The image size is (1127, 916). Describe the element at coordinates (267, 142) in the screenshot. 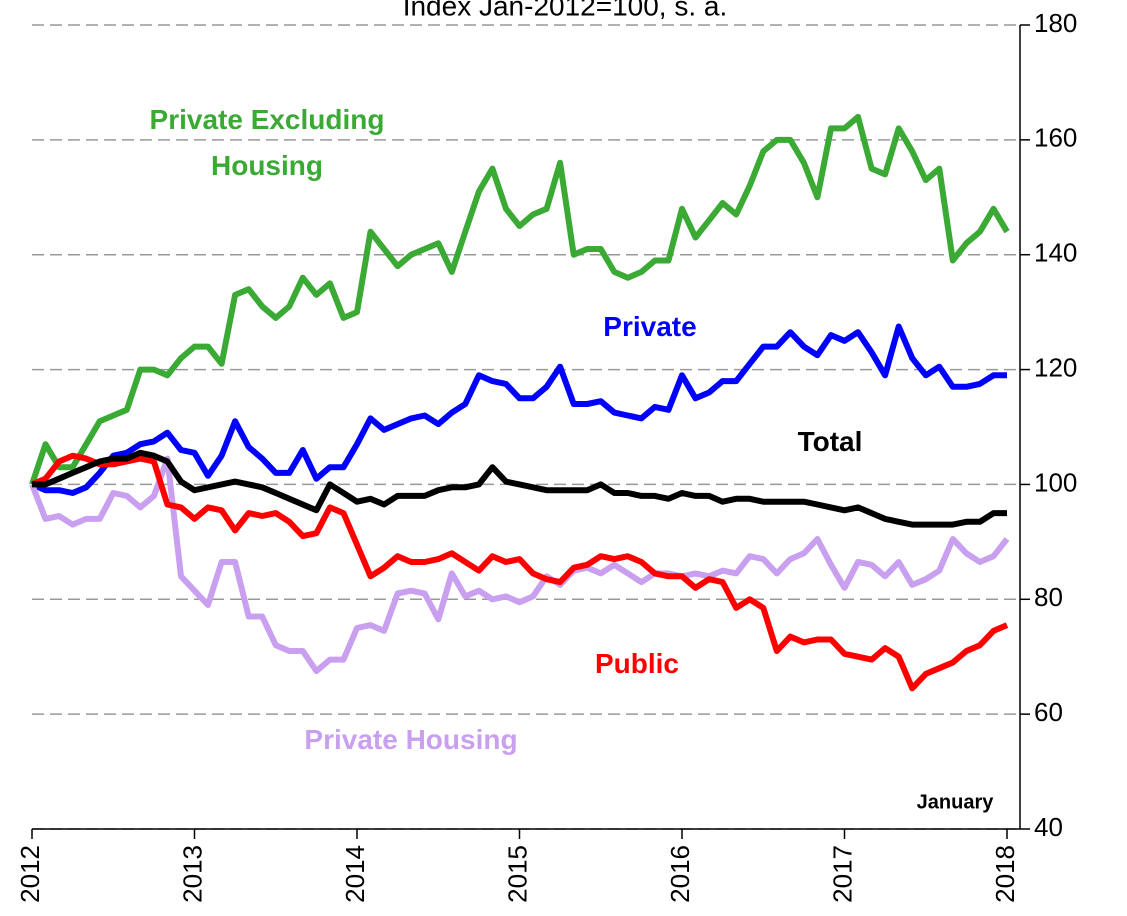

I see `series-label: Private Excluding Housing` at that location.